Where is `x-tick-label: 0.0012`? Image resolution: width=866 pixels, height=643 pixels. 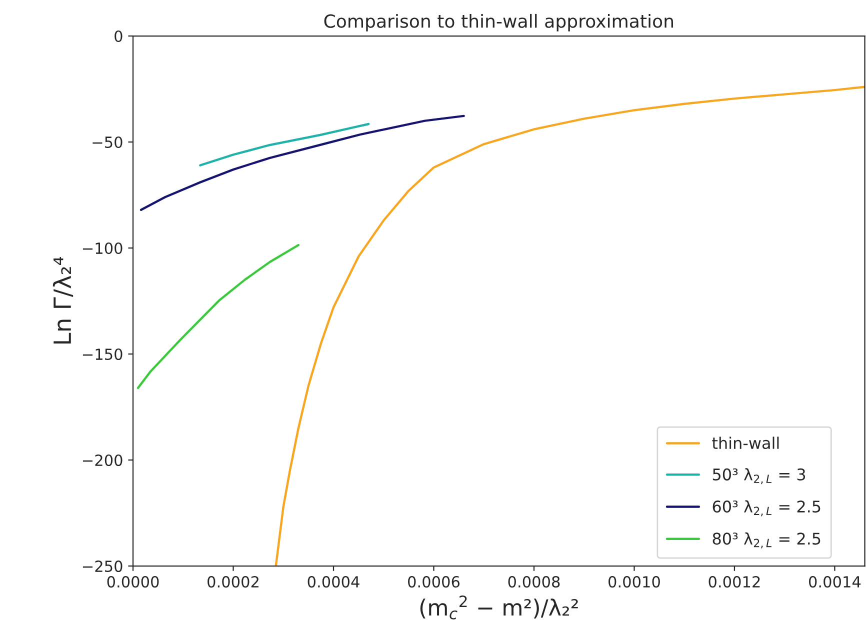
x-tick-label: 0.0012 is located at coordinates (734, 582).